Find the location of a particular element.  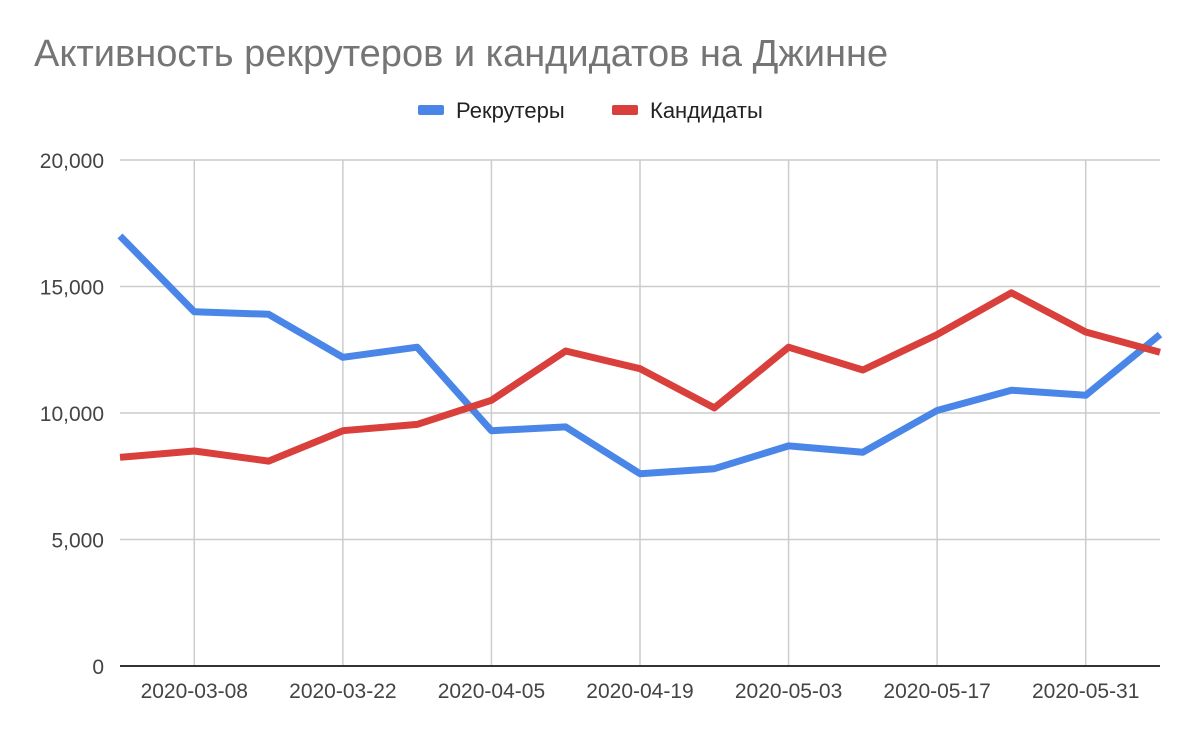

x-tick-label: 2020-03-08 is located at coordinates (194, 691).